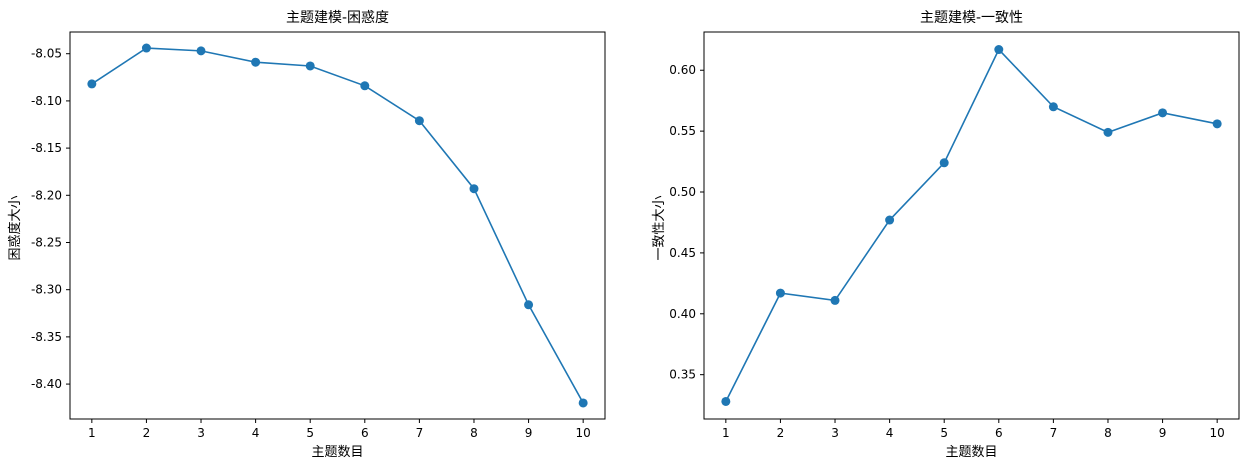  Describe the element at coordinates (682, 375) in the screenshot. I see `y-tick-label: 0.35` at that location.